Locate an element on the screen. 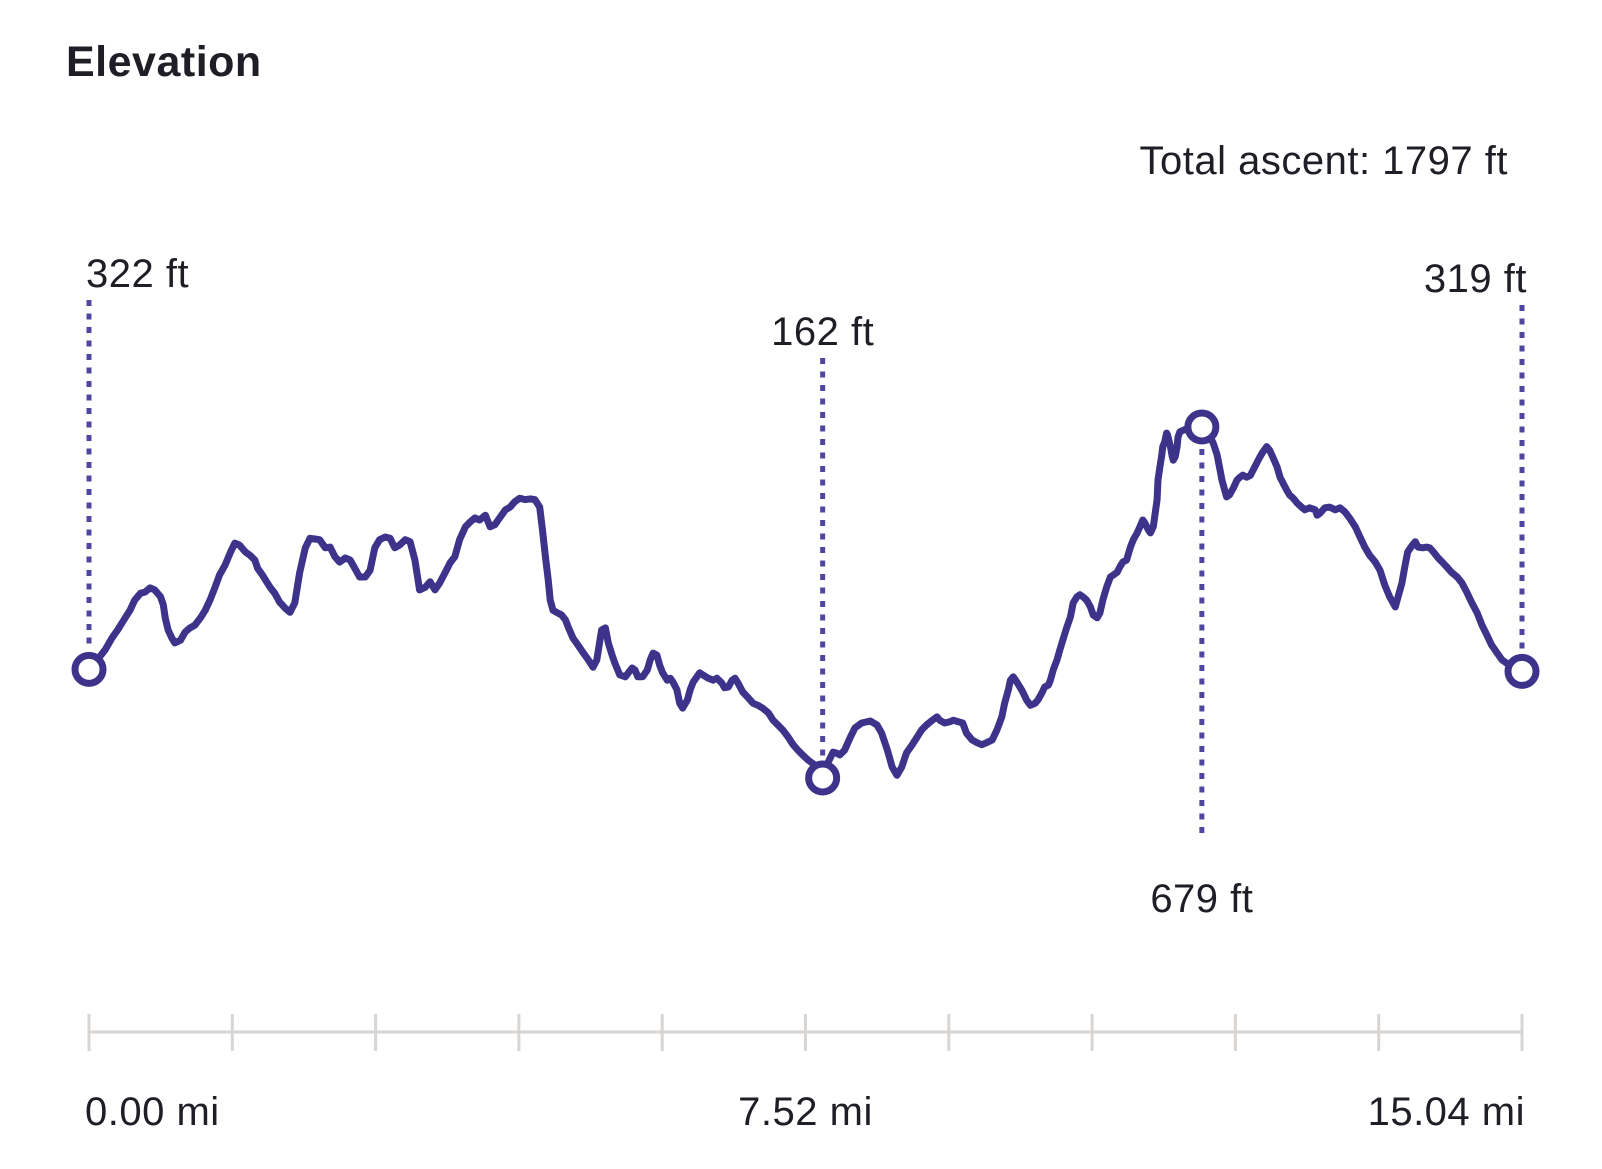  end-point-marker is located at coordinates (1522, 671).